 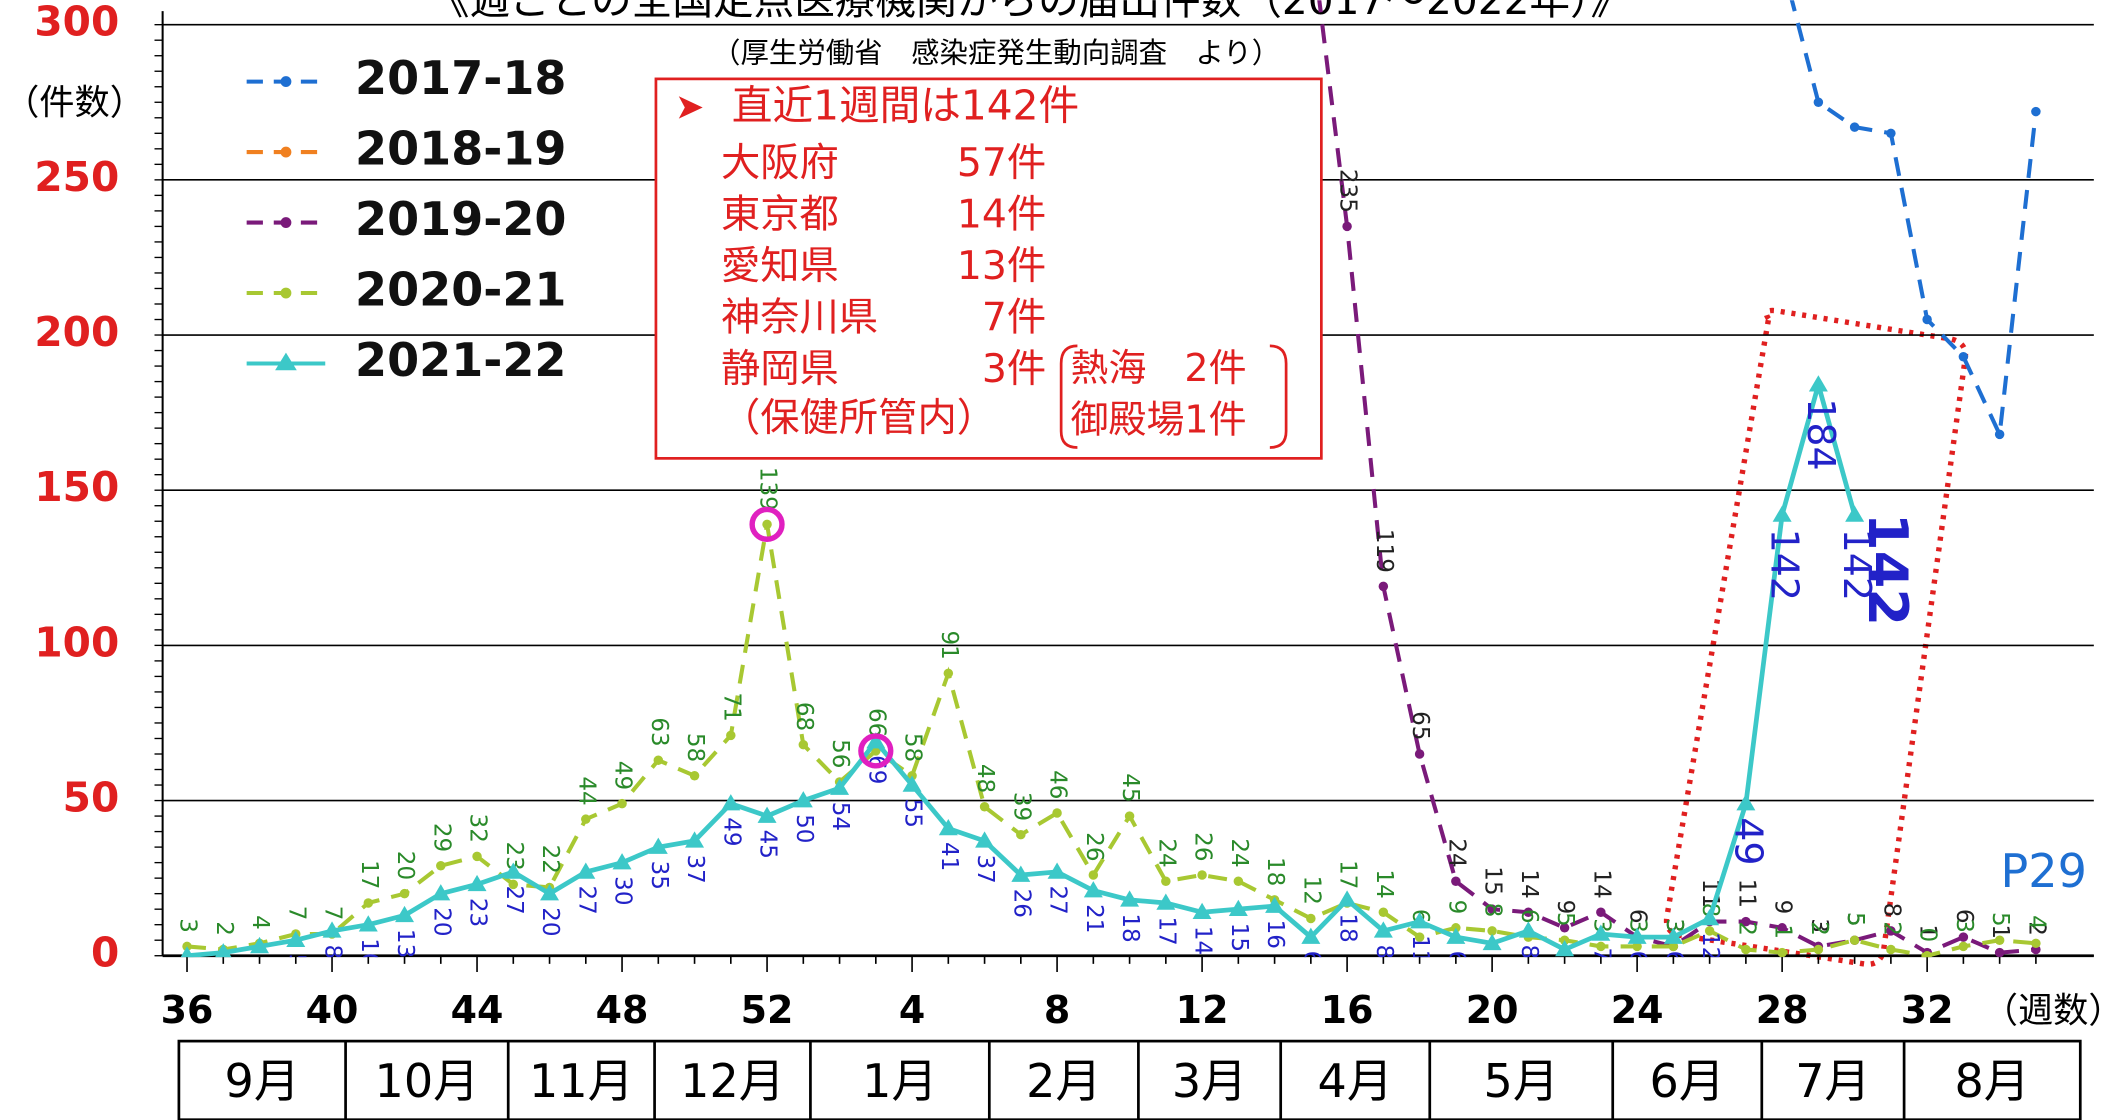 I want to click on data-label: 4, so click(x=260, y=922).